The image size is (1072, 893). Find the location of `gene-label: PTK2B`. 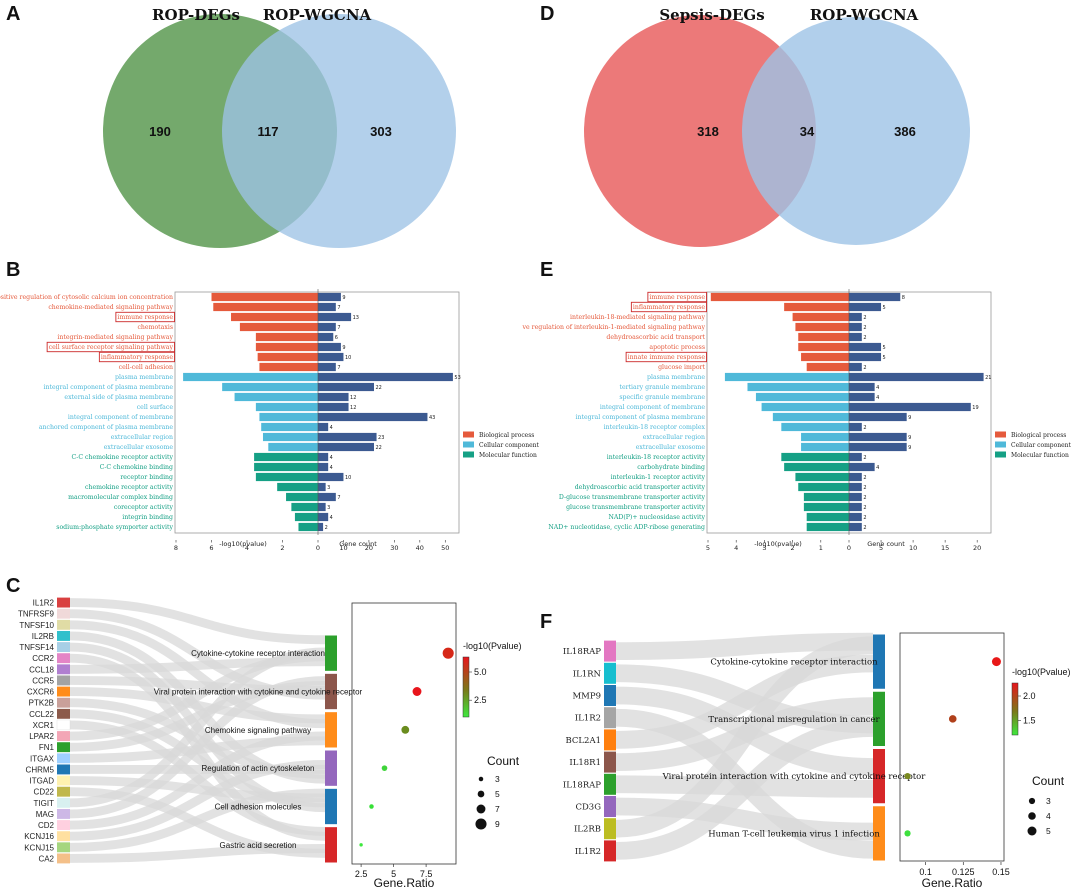

gene-label: PTK2B is located at coordinates (41, 703).